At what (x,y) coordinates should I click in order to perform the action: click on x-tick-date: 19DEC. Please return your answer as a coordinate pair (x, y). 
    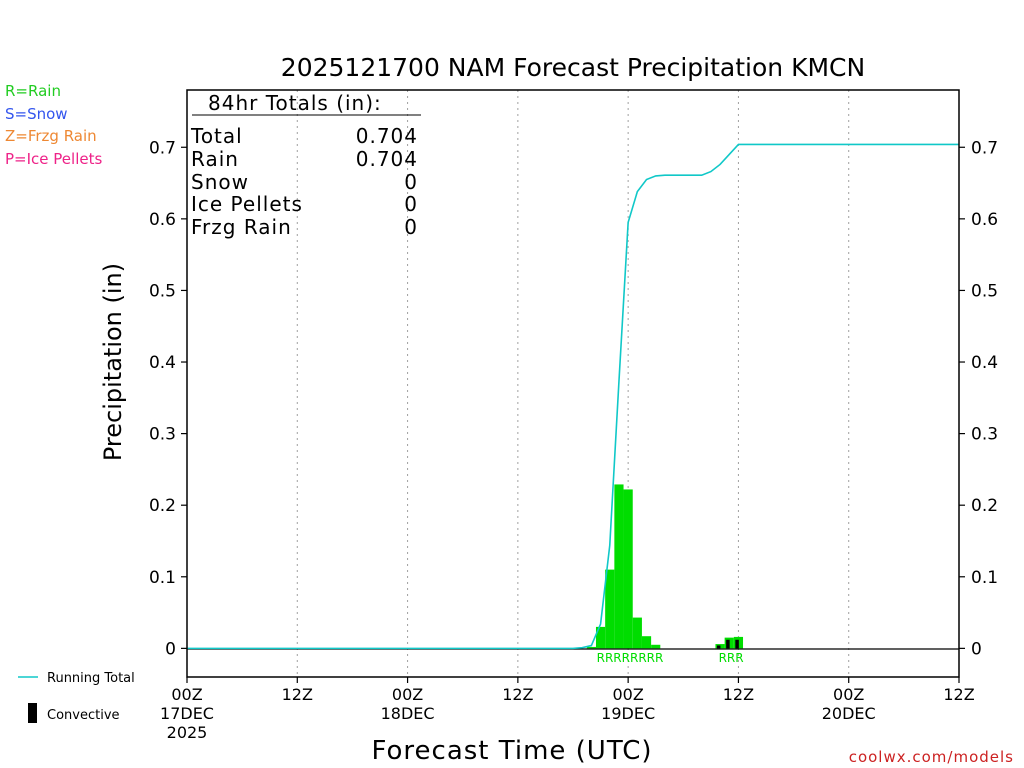
    Looking at the image, I should click on (628, 713).